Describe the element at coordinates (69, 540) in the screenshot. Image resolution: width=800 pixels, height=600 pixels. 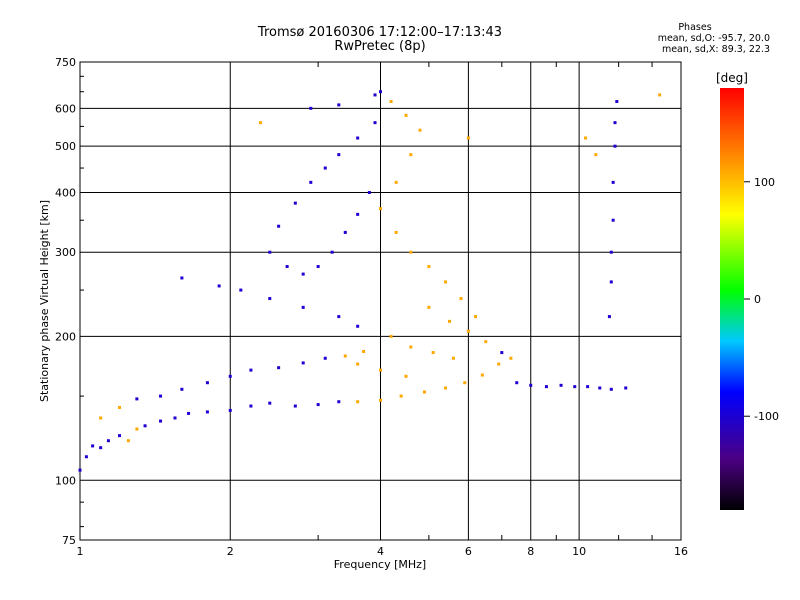
I see `y-tick-label: 75` at that location.